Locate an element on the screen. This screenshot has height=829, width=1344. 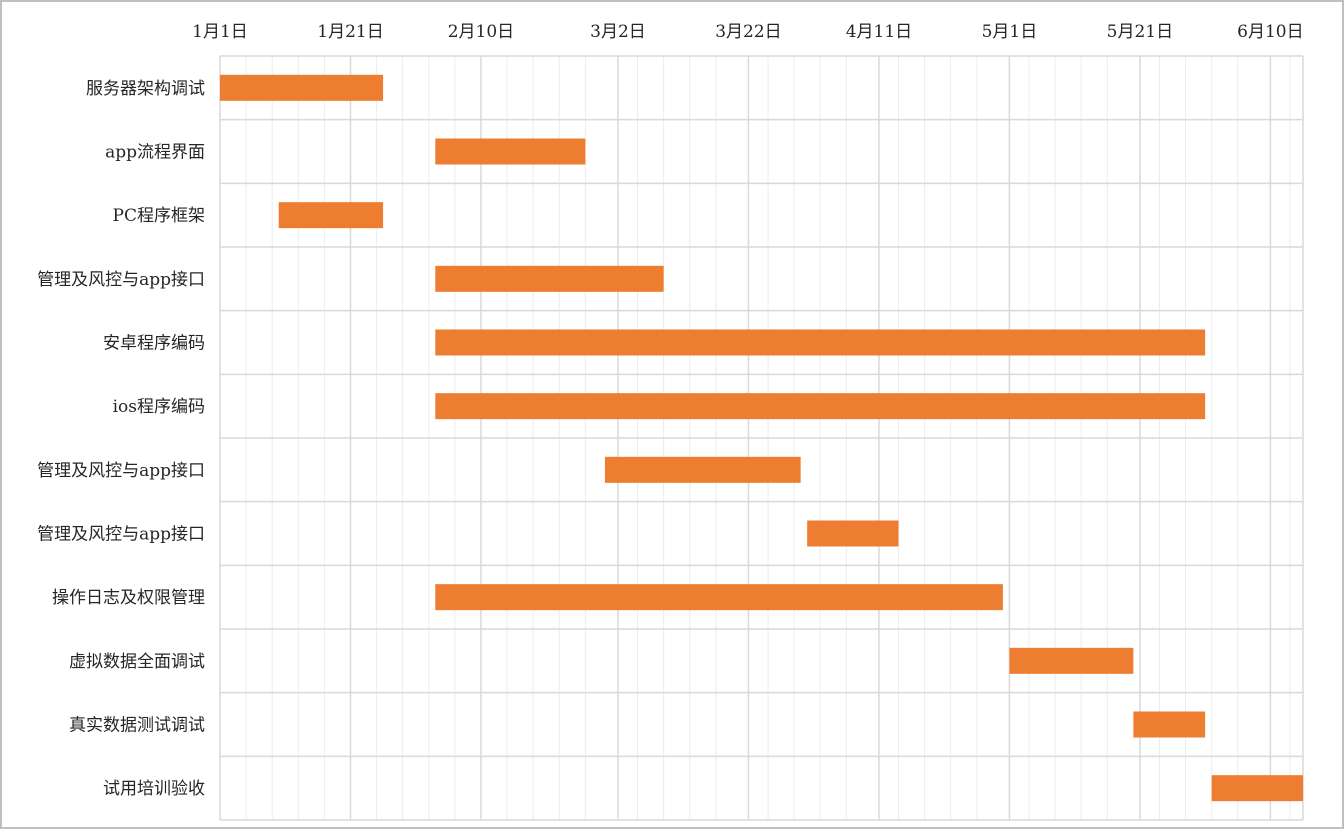
task-label: 服务器架构调试 is located at coordinates (145, 89).